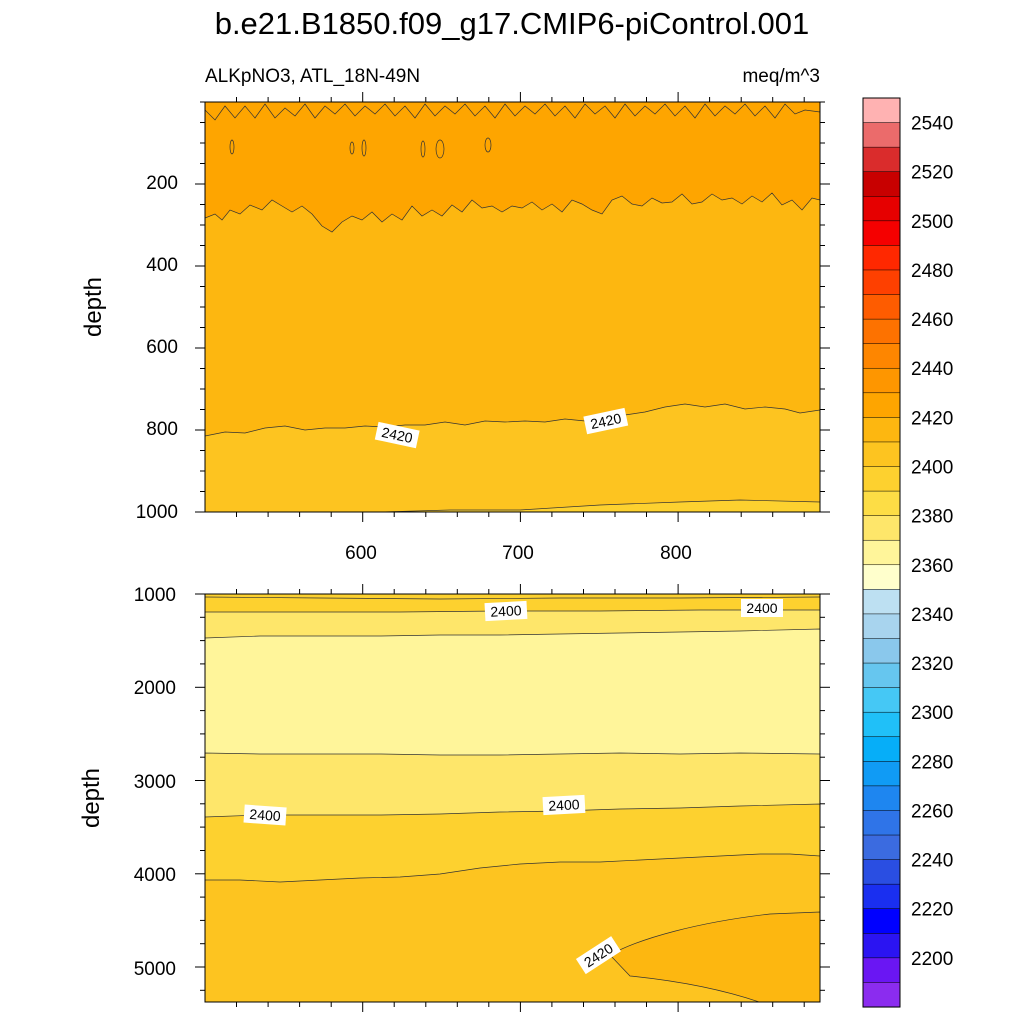 The width and height of the screenshot is (1024, 1024). What do you see at coordinates (932, 517) in the screenshot?
I see `colorbar-label: 2380` at bounding box center [932, 517].